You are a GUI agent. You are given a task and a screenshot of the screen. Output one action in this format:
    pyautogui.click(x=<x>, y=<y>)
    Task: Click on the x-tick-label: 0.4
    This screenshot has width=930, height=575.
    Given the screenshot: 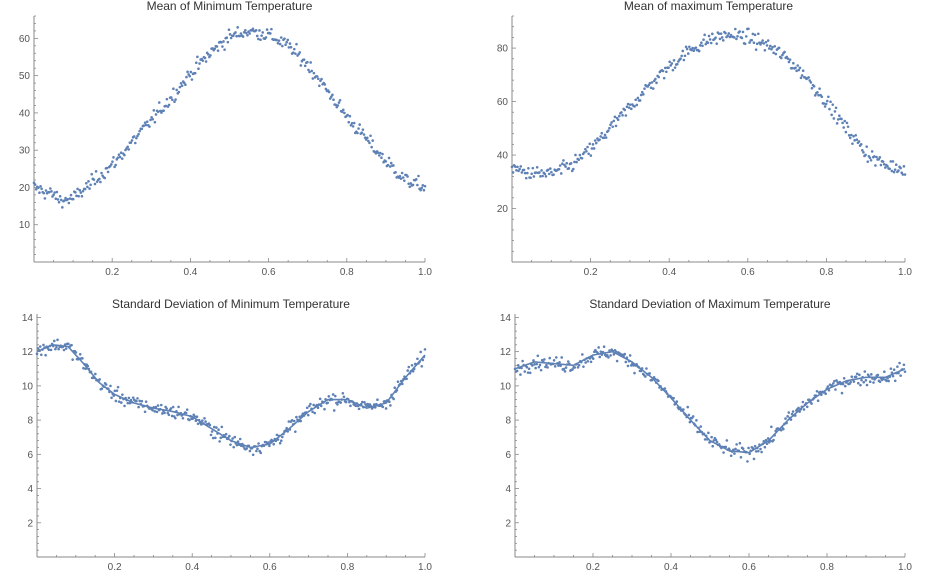 What is the action you would take?
    pyautogui.click(x=671, y=567)
    